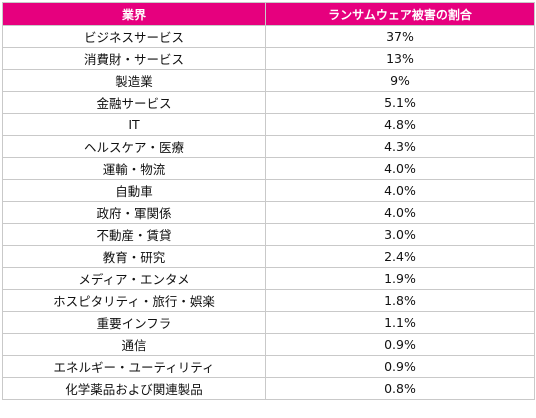 The width and height of the screenshot is (536, 418). Describe the element at coordinates (134, 124) in the screenshot. I see `industry-cell: IT` at that location.